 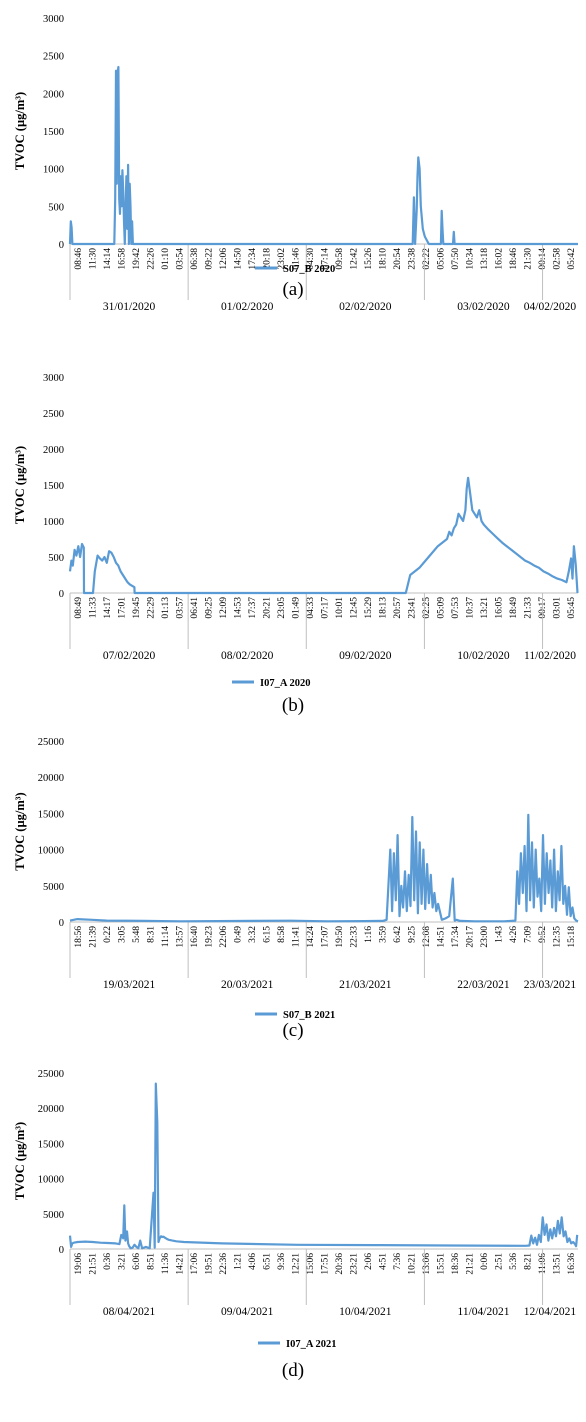 I want to click on x-date-label: 09/02/2020, so click(x=365, y=656).